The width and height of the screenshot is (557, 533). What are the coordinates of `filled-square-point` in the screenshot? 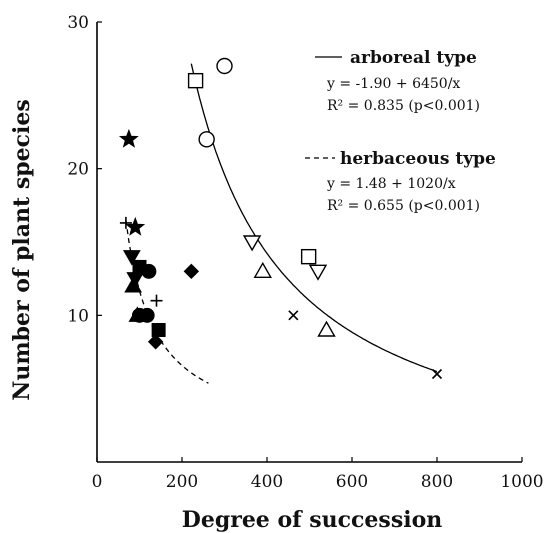 It's located at (158, 330).